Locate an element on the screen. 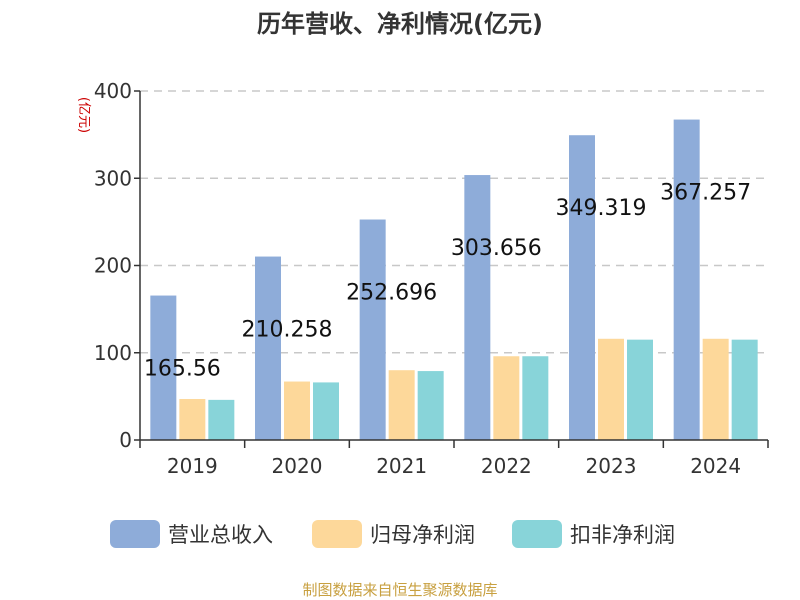 The image size is (800, 600). x-tick-label: 2019 is located at coordinates (192, 466).